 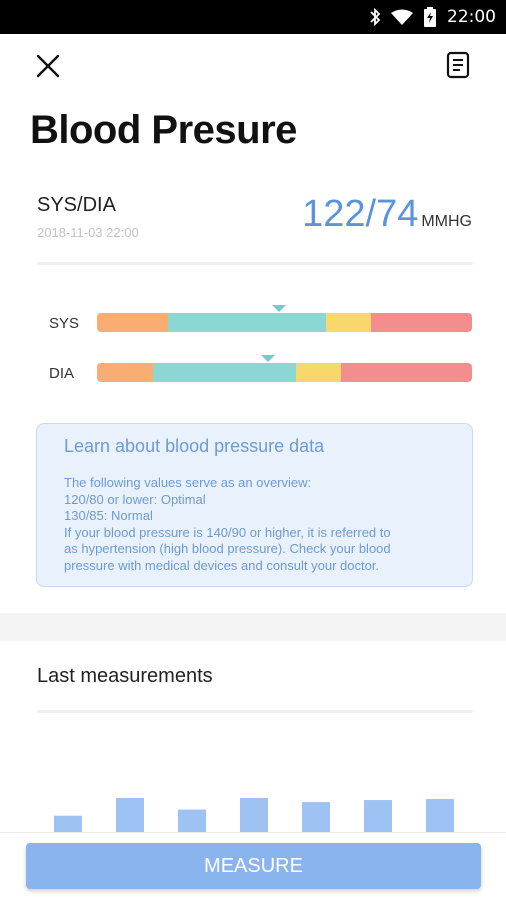 What do you see at coordinates (88, 232) in the screenshot?
I see `reading-timestamp: 2018-11-03 22:00` at bounding box center [88, 232].